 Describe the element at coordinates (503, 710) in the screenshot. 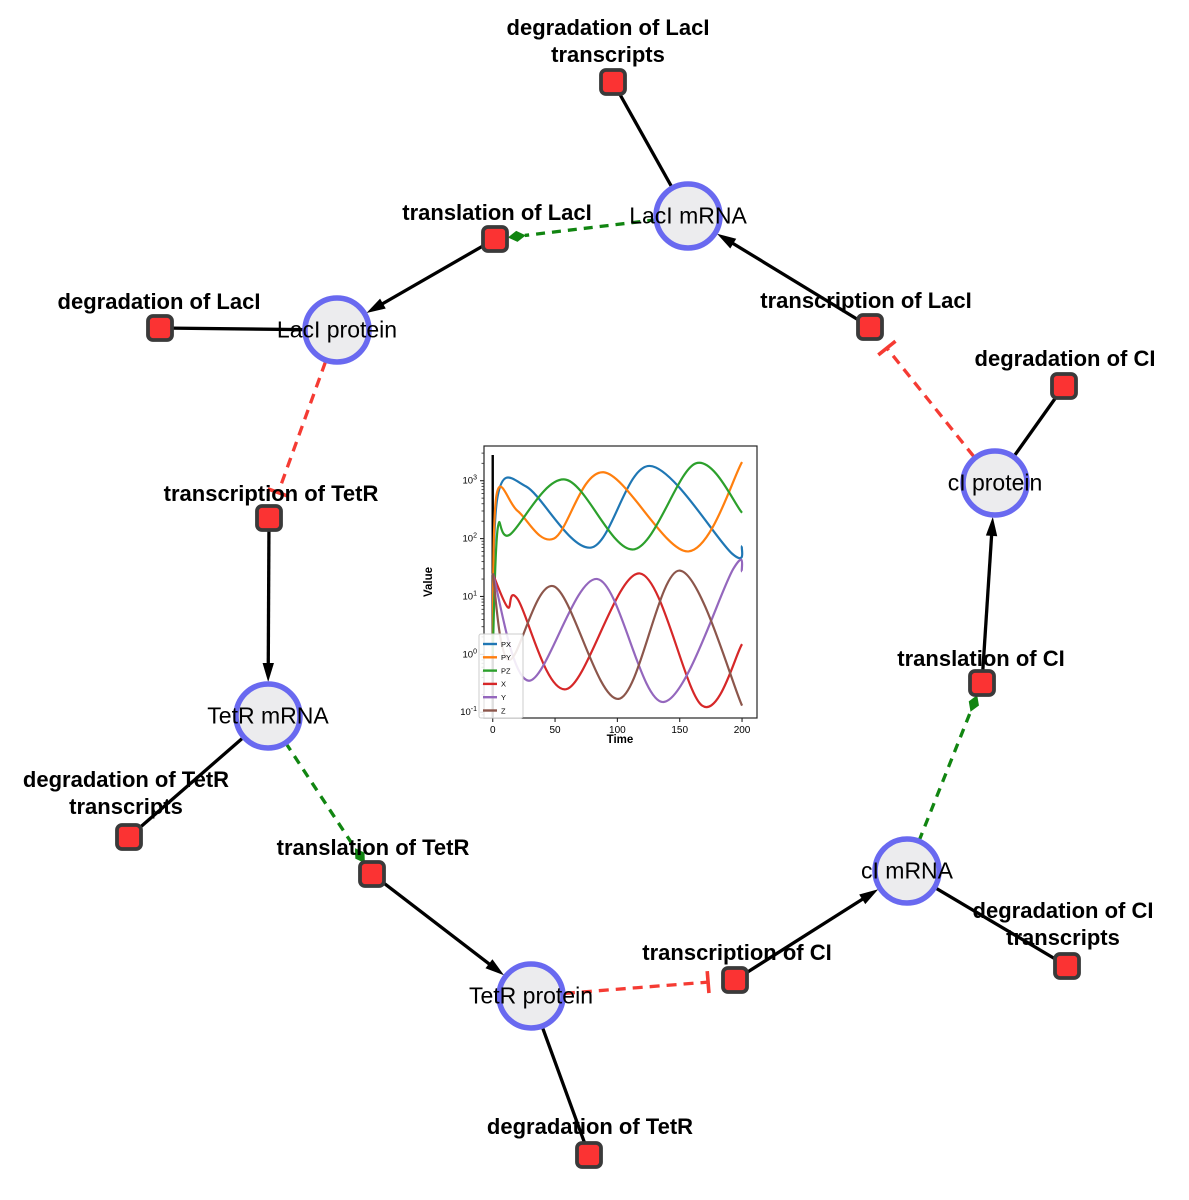

I see `legend-label-Z: Z` at that location.